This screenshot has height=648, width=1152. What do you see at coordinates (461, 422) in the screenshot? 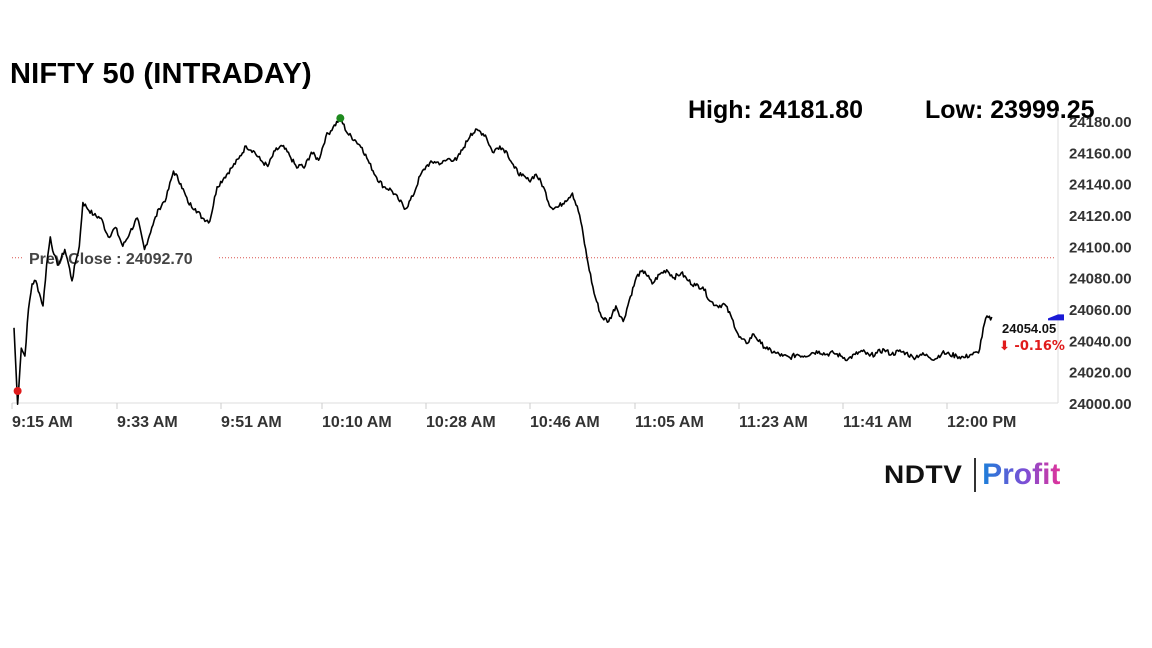
I see `x-tick-label: 10:28 AM` at bounding box center [461, 422].